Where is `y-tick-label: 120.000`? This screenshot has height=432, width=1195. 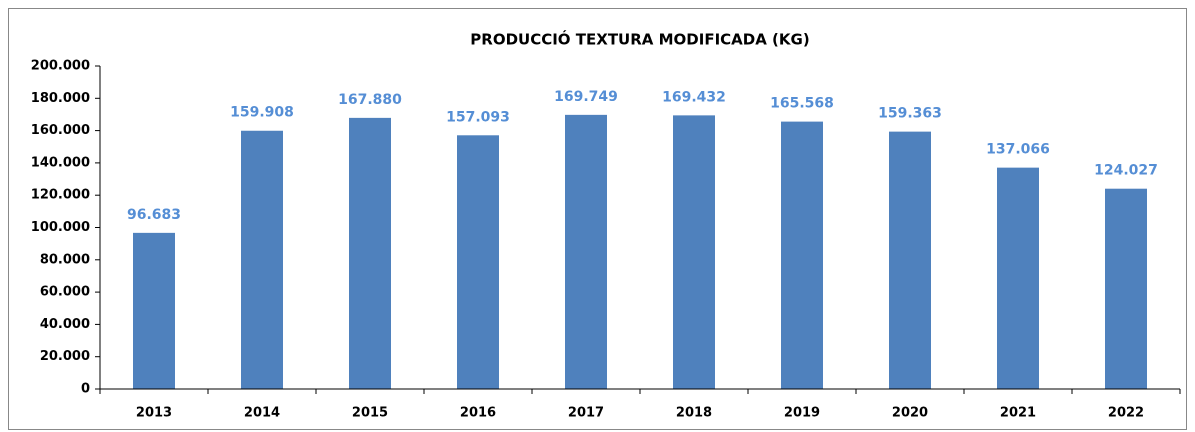 y-tick-label: 120.000 is located at coordinates (60, 195).